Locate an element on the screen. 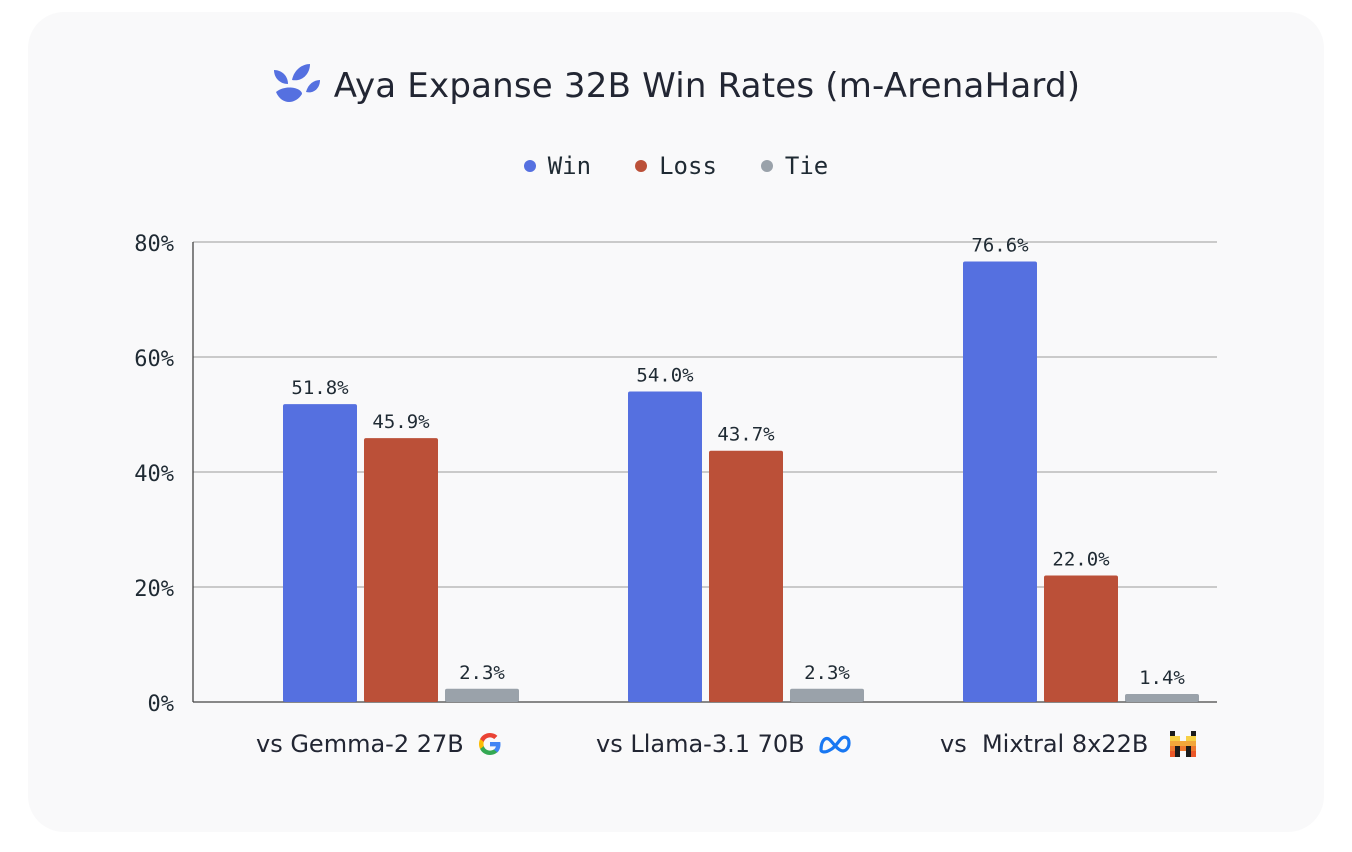  category-label-llama: vs Llama-3.1 70B is located at coordinates (724, 744).